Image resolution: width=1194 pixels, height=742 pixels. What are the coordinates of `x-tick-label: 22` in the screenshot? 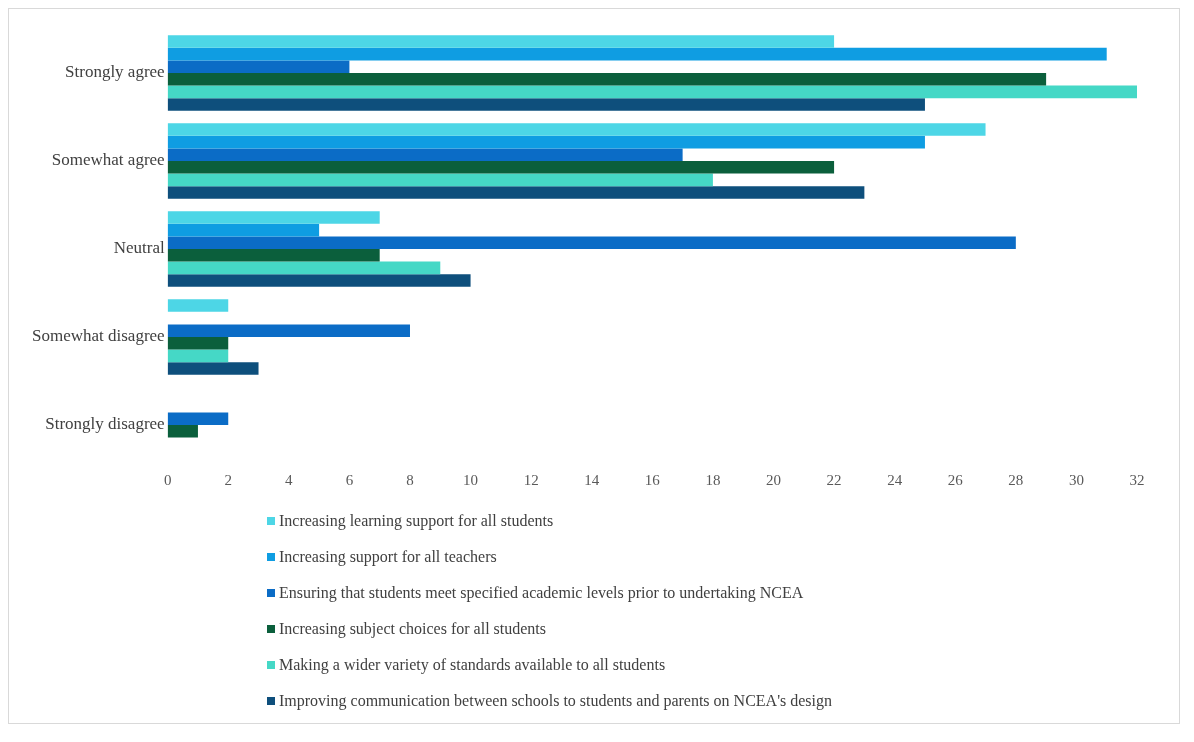 It's located at (834, 479).